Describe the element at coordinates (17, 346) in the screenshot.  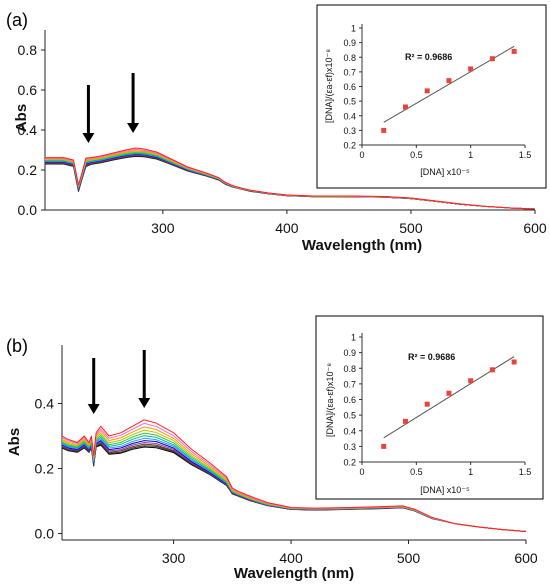
I see `panel-label: (b)` at that location.